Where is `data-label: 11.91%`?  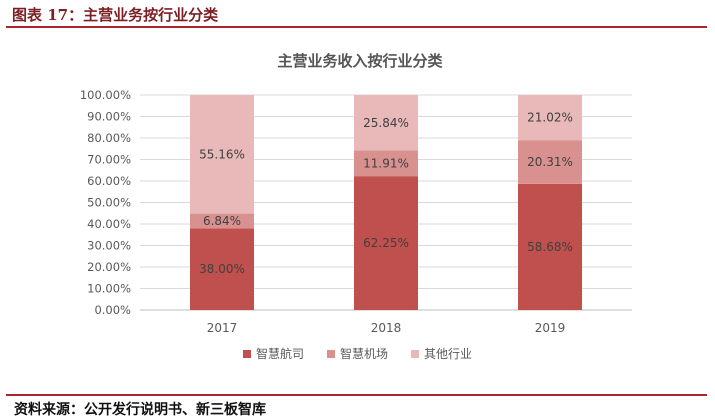 data-label: 11.91% is located at coordinates (386, 163).